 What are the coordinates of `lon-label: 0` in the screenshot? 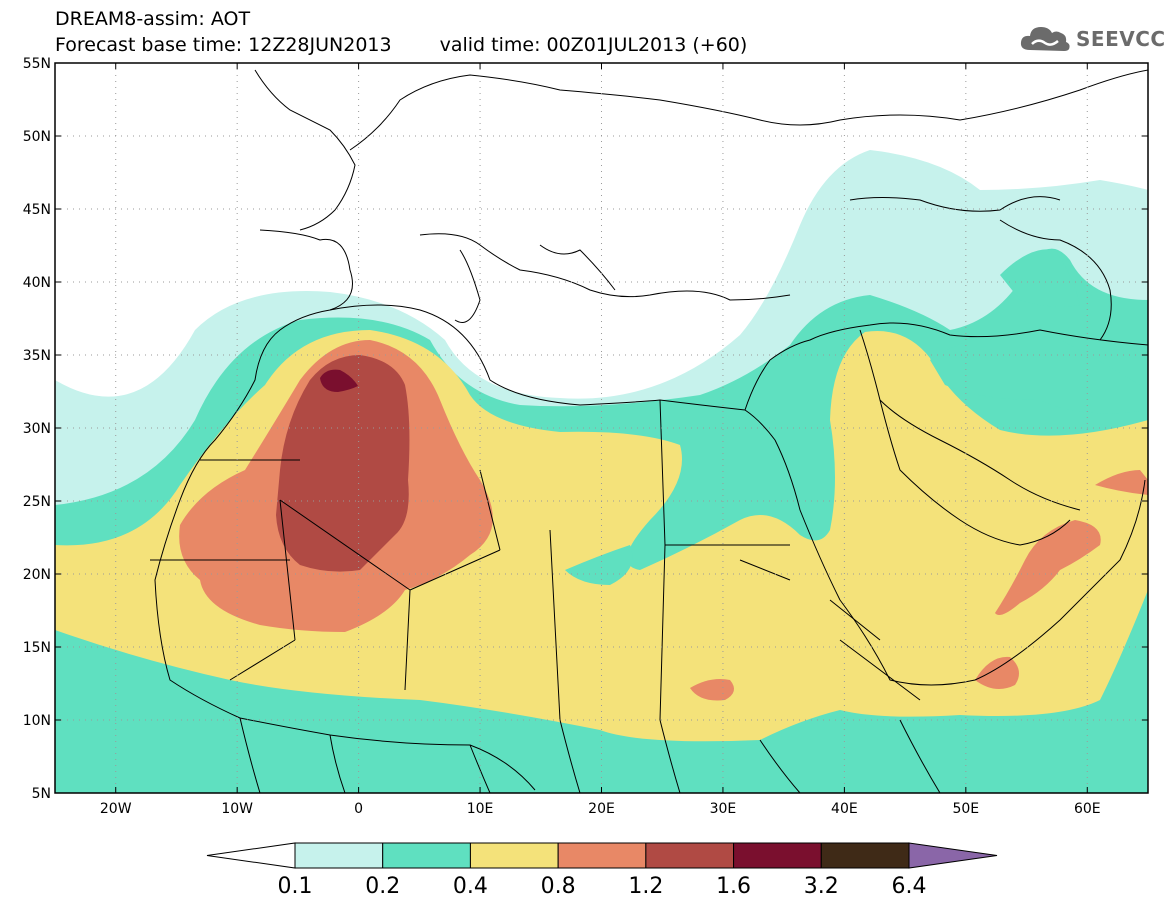 It's located at (358, 809).